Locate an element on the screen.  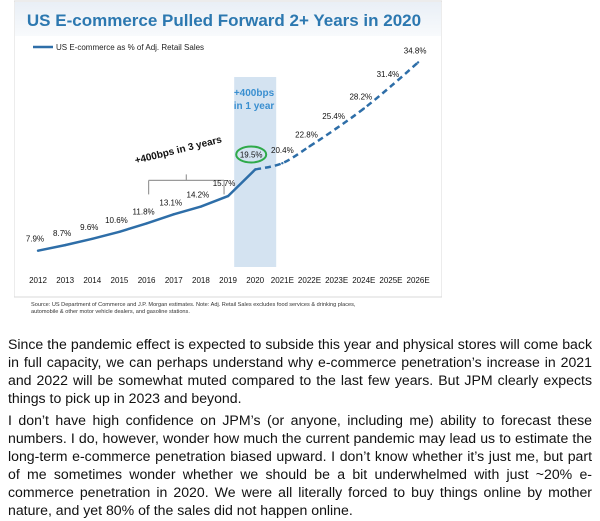
x-tick-2015: 2015 is located at coordinates (120, 280).